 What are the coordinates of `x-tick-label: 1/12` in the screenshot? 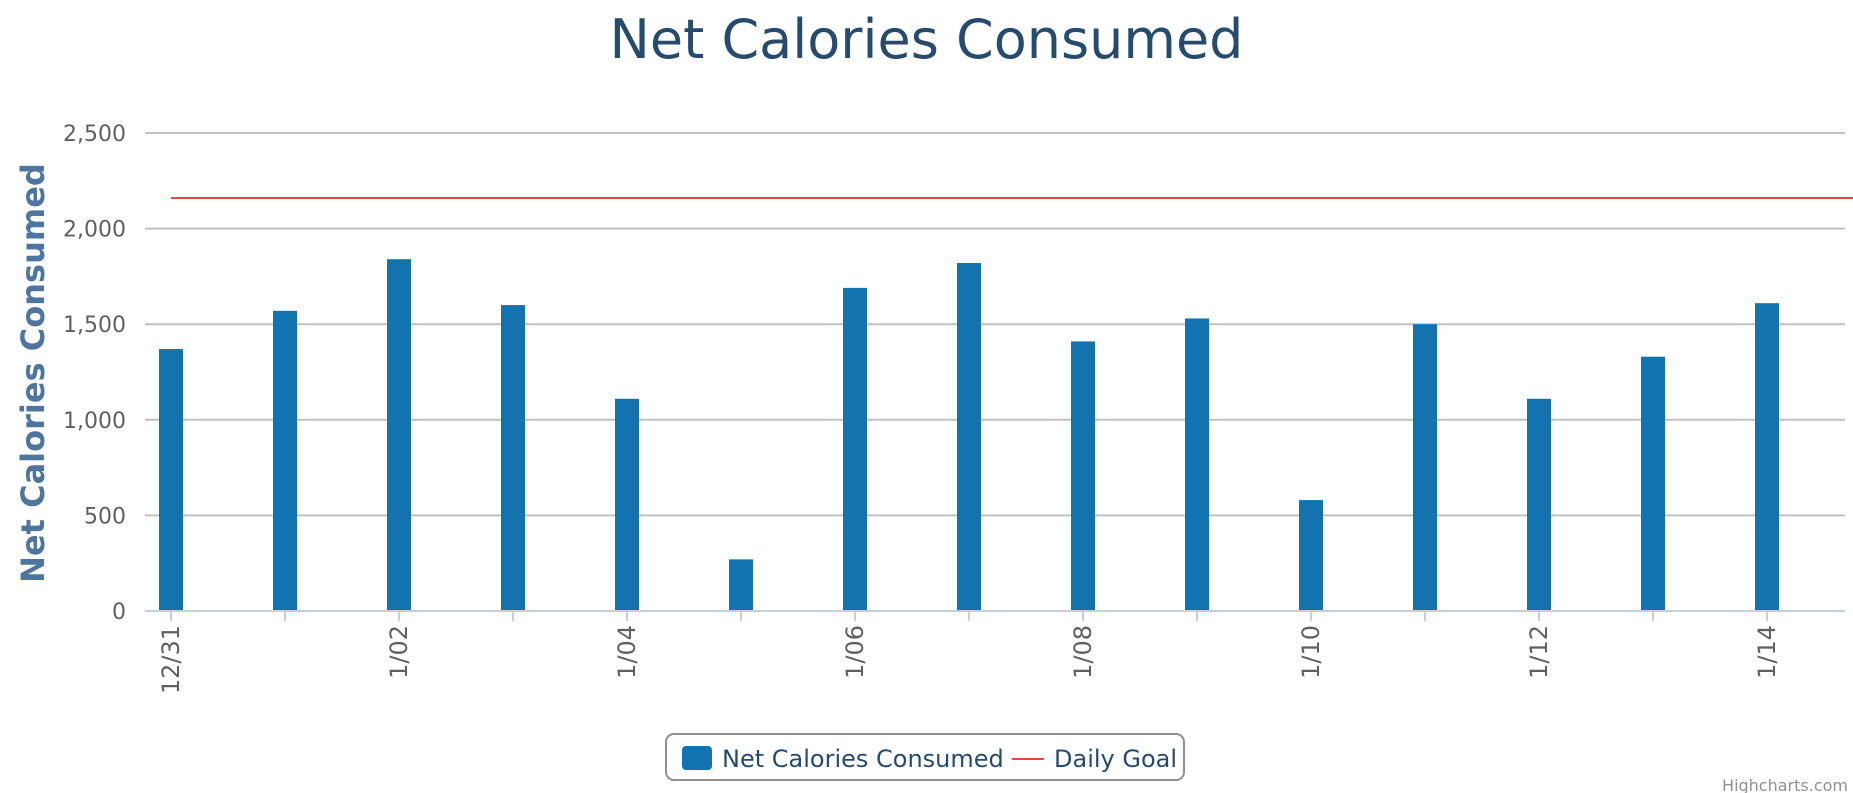 It's located at (1539, 652).